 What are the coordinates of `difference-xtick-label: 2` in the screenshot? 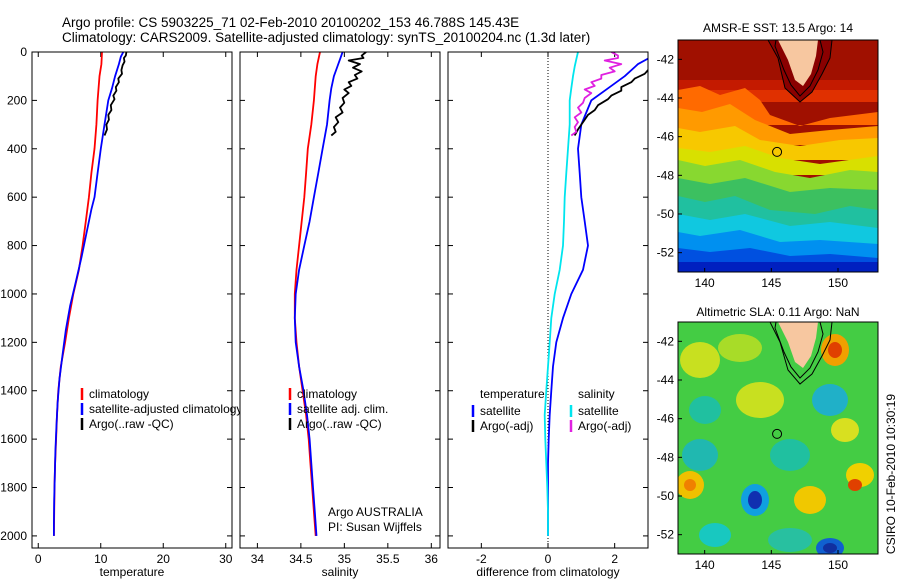 It's located at (614, 559).